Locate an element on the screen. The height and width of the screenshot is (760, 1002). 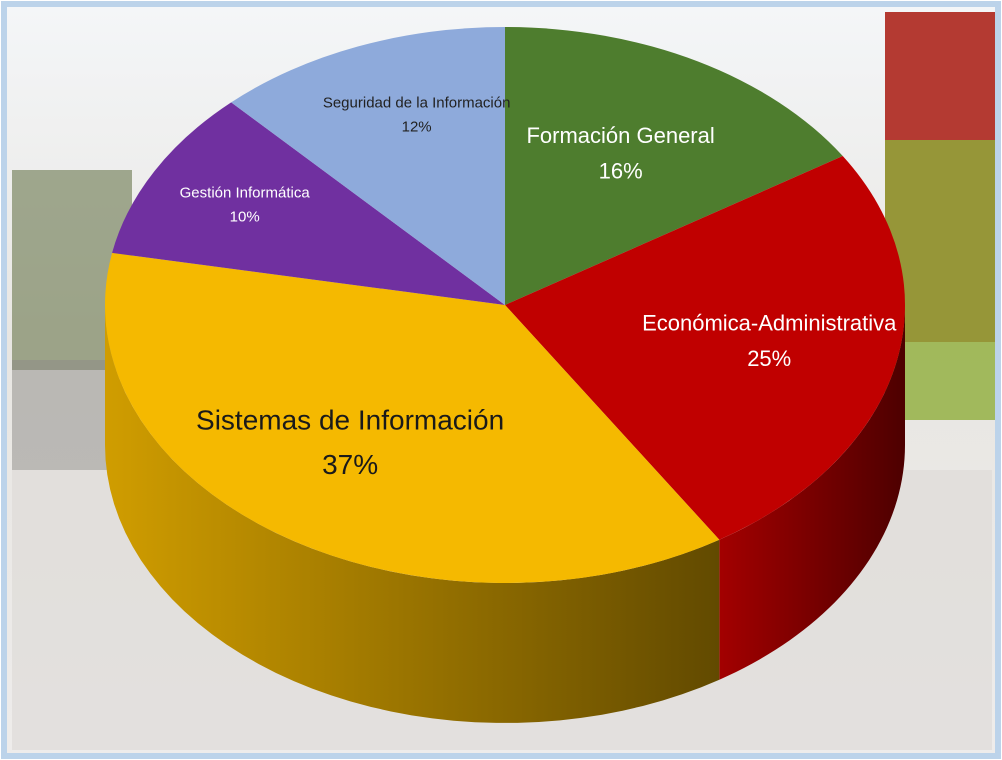
slice-side is located at coordinates (812, 492).